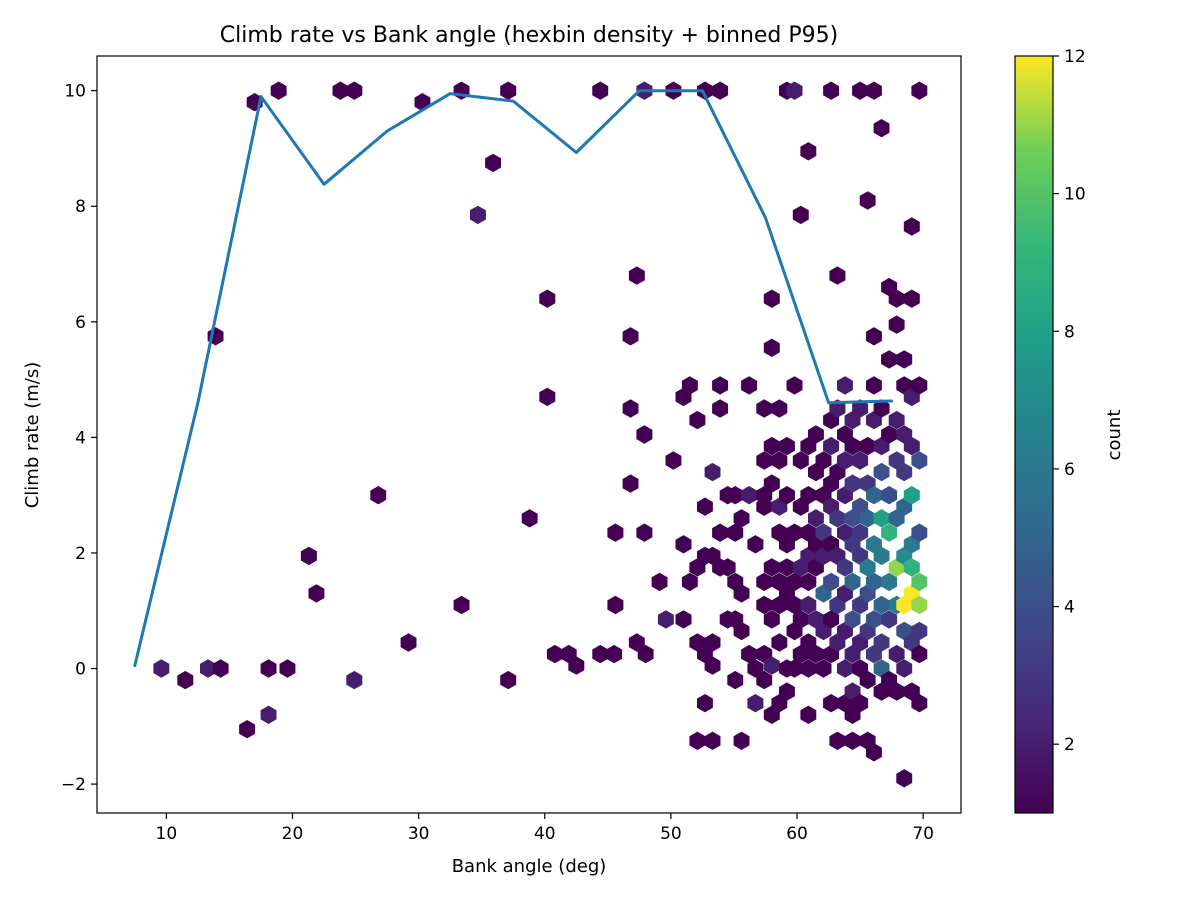 This screenshot has height=900, width=1200. Describe the element at coordinates (1069, 470) in the screenshot. I see `colorbar-tick-label: 6` at that location.